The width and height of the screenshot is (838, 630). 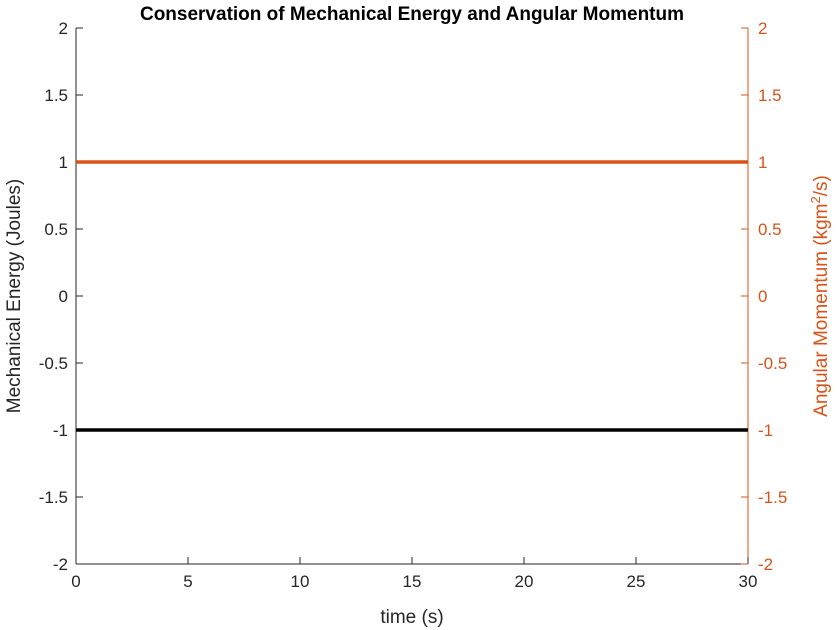 I want to click on left-y-tick-label: -2, so click(x=60, y=564).